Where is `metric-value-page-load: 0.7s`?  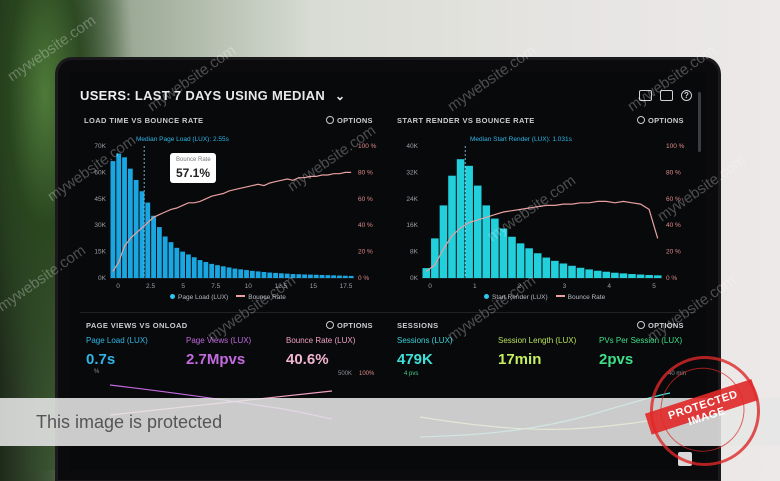
metric-value-page-load: 0.7s is located at coordinates (101, 359).